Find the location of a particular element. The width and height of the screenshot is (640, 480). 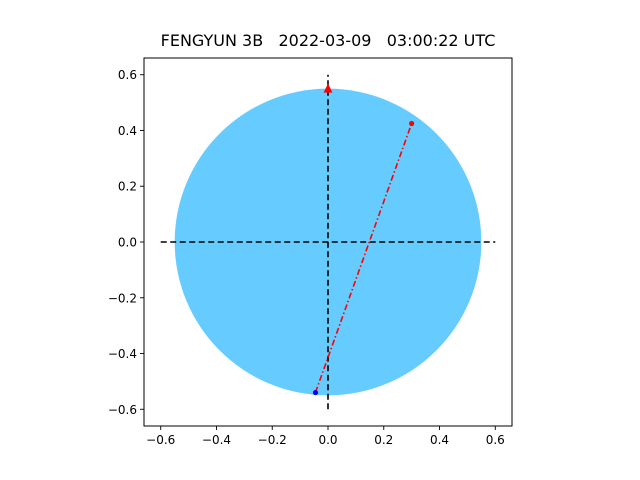

x-tick-label: 0.2 is located at coordinates (383, 440).